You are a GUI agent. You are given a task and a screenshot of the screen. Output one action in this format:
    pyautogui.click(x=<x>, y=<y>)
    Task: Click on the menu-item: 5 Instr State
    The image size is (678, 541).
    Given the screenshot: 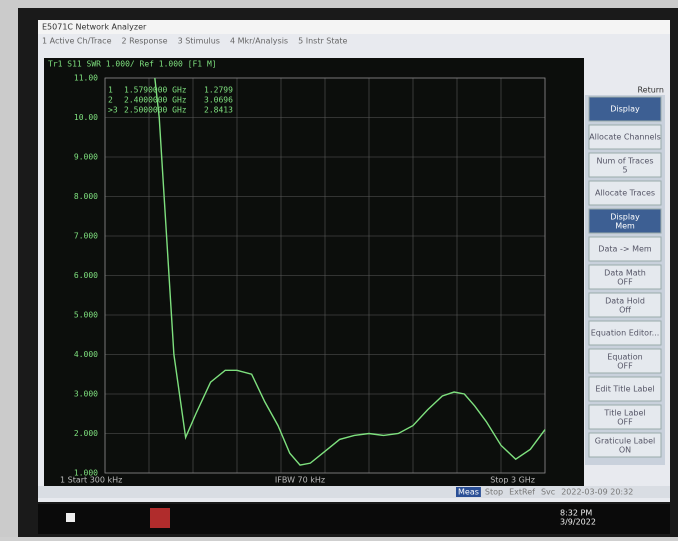 What is the action you would take?
    pyautogui.click(x=322, y=41)
    